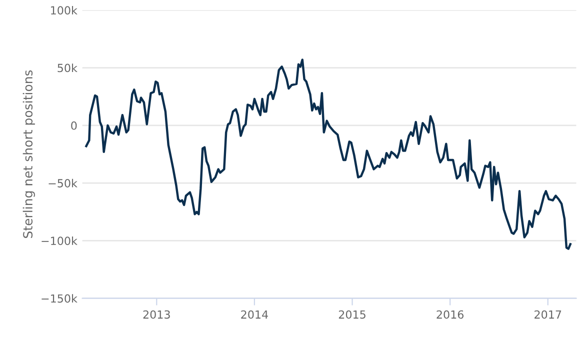 This screenshot has width=588, height=339. Describe the element at coordinates (60, 241) in the screenshot. I see `y-tick-label: −100k` at that location.